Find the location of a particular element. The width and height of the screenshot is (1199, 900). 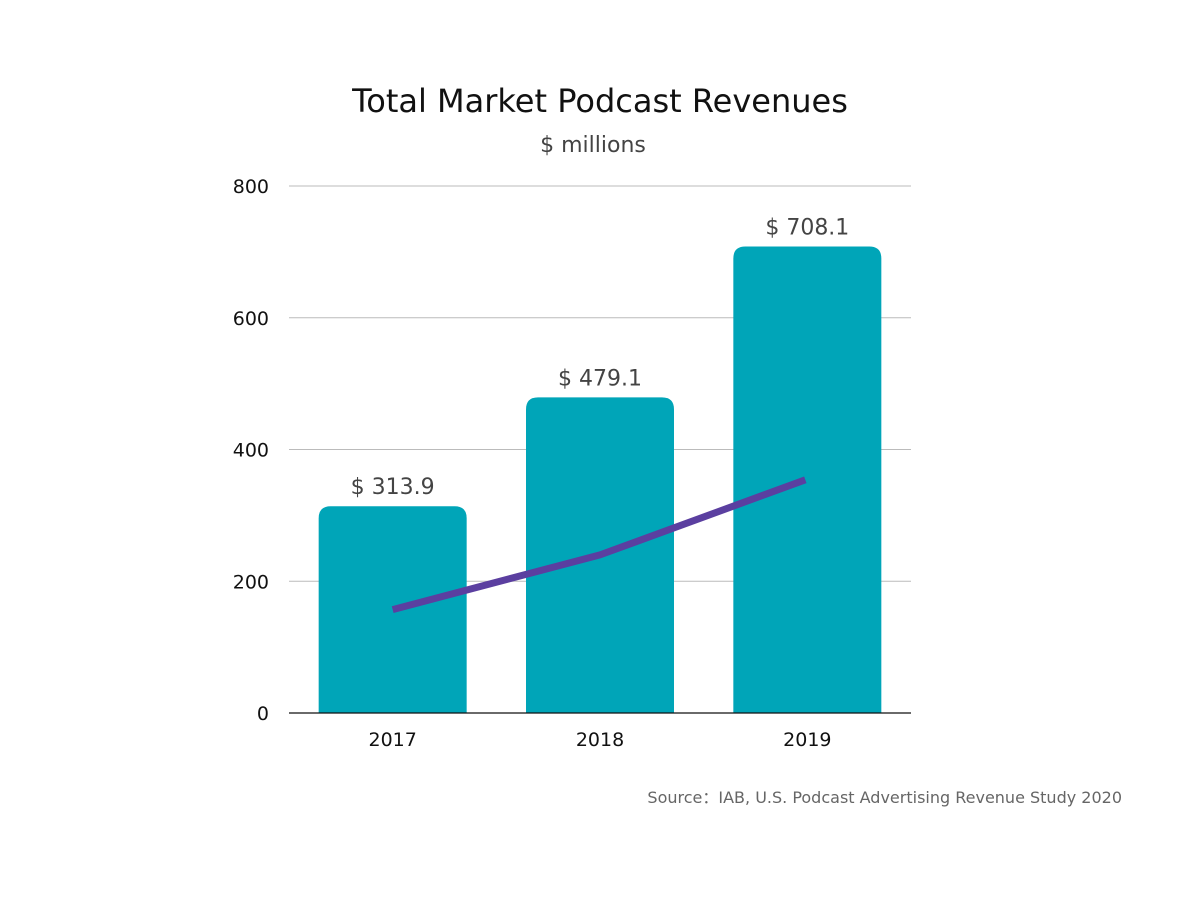

x-tick-label: 2019 is located at coordinates (807, 740).